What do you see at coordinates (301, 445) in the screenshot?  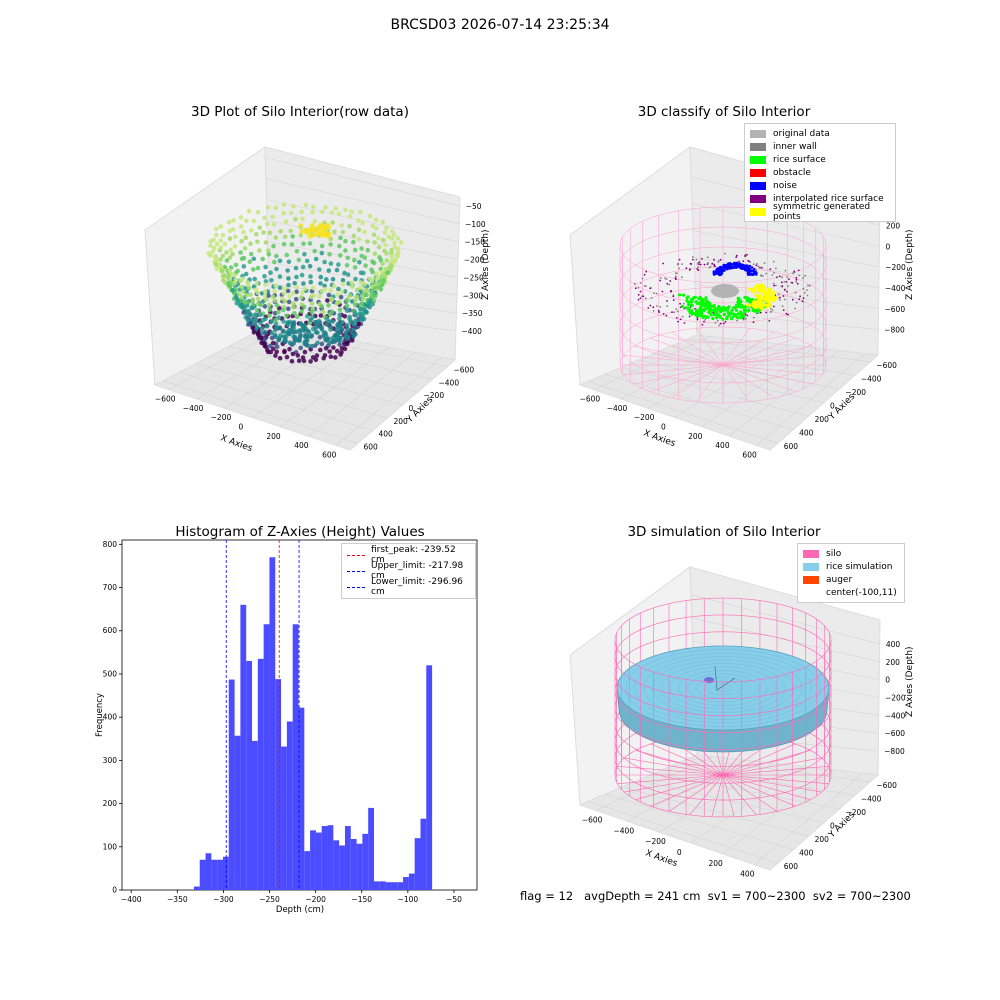 I see `x-tick-label: 400` at bounding box center [301, 445].